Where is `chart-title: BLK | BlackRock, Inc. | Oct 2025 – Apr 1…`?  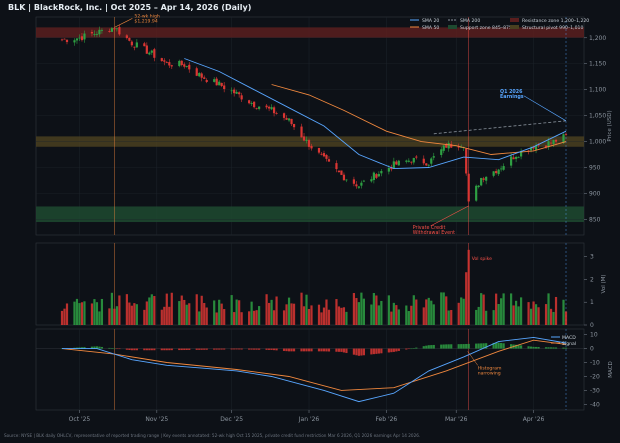 chart-title: BLK | BlackRock, Inc. | Oct 2025 – Apr 1… is located at coordinates (130, 7).